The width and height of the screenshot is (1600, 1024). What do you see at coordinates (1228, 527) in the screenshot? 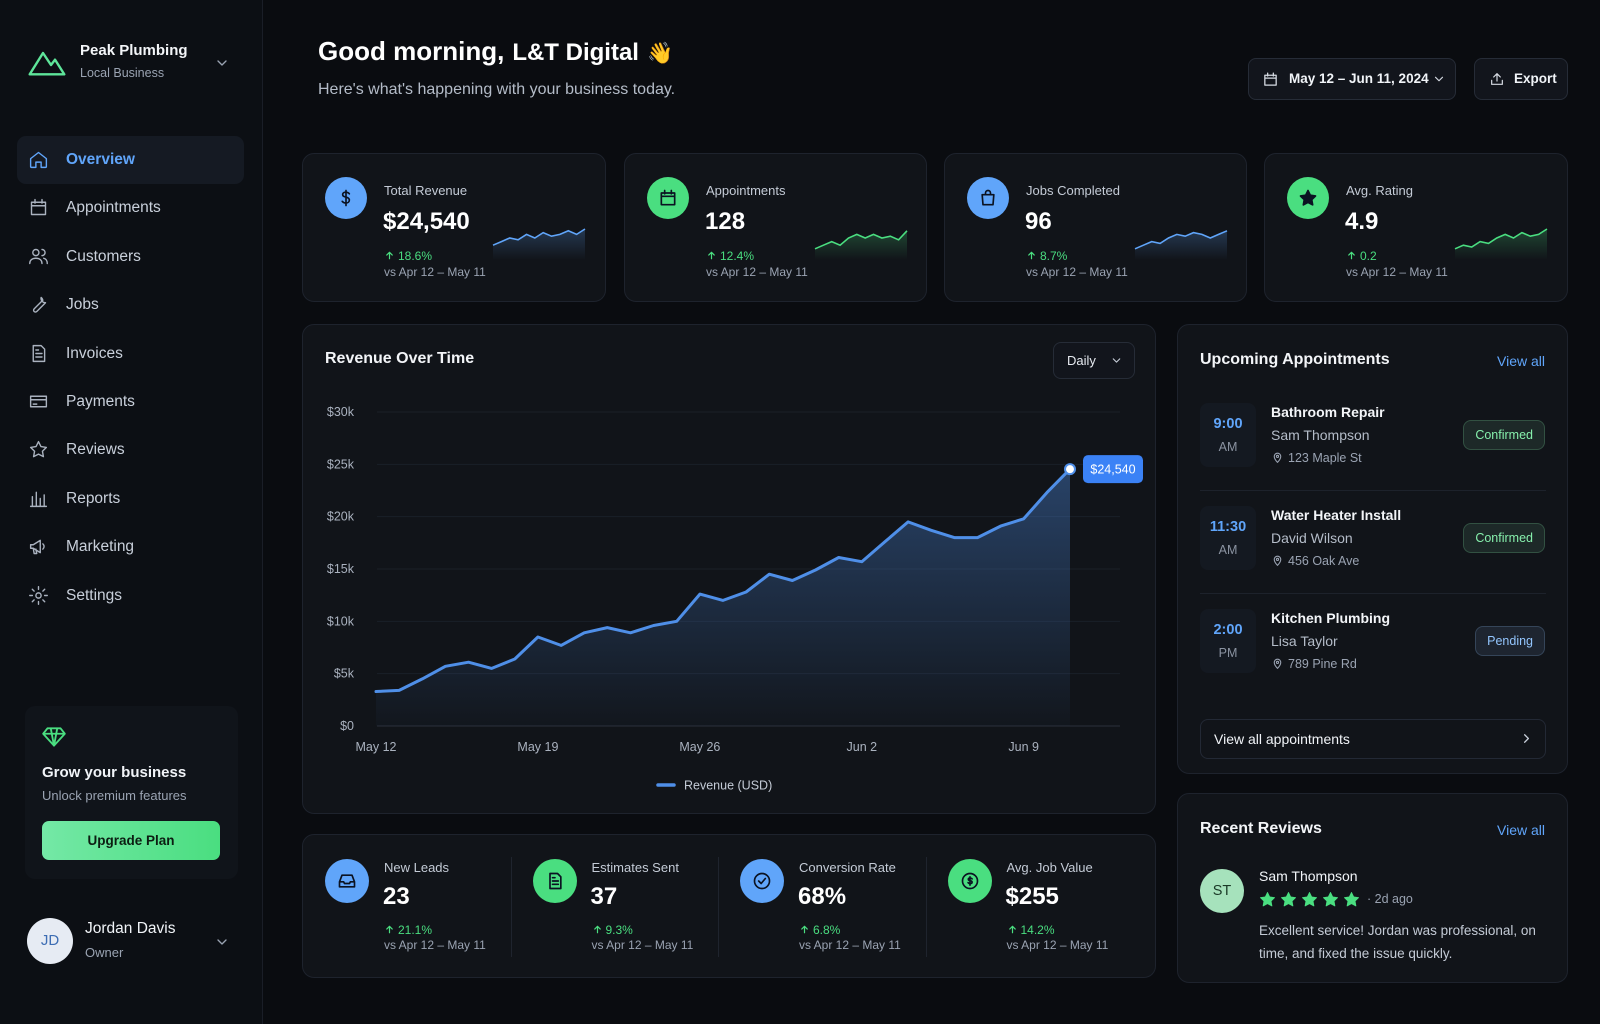
I see `appointment-time: 11:30` at bounding box center [1228, 527].